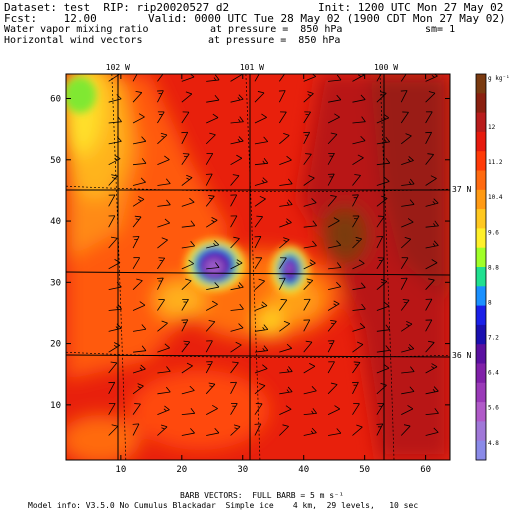 The width and height of the screenshot is (512, 512). I want to click on latitude-label: 36 N, so click(461, 355).